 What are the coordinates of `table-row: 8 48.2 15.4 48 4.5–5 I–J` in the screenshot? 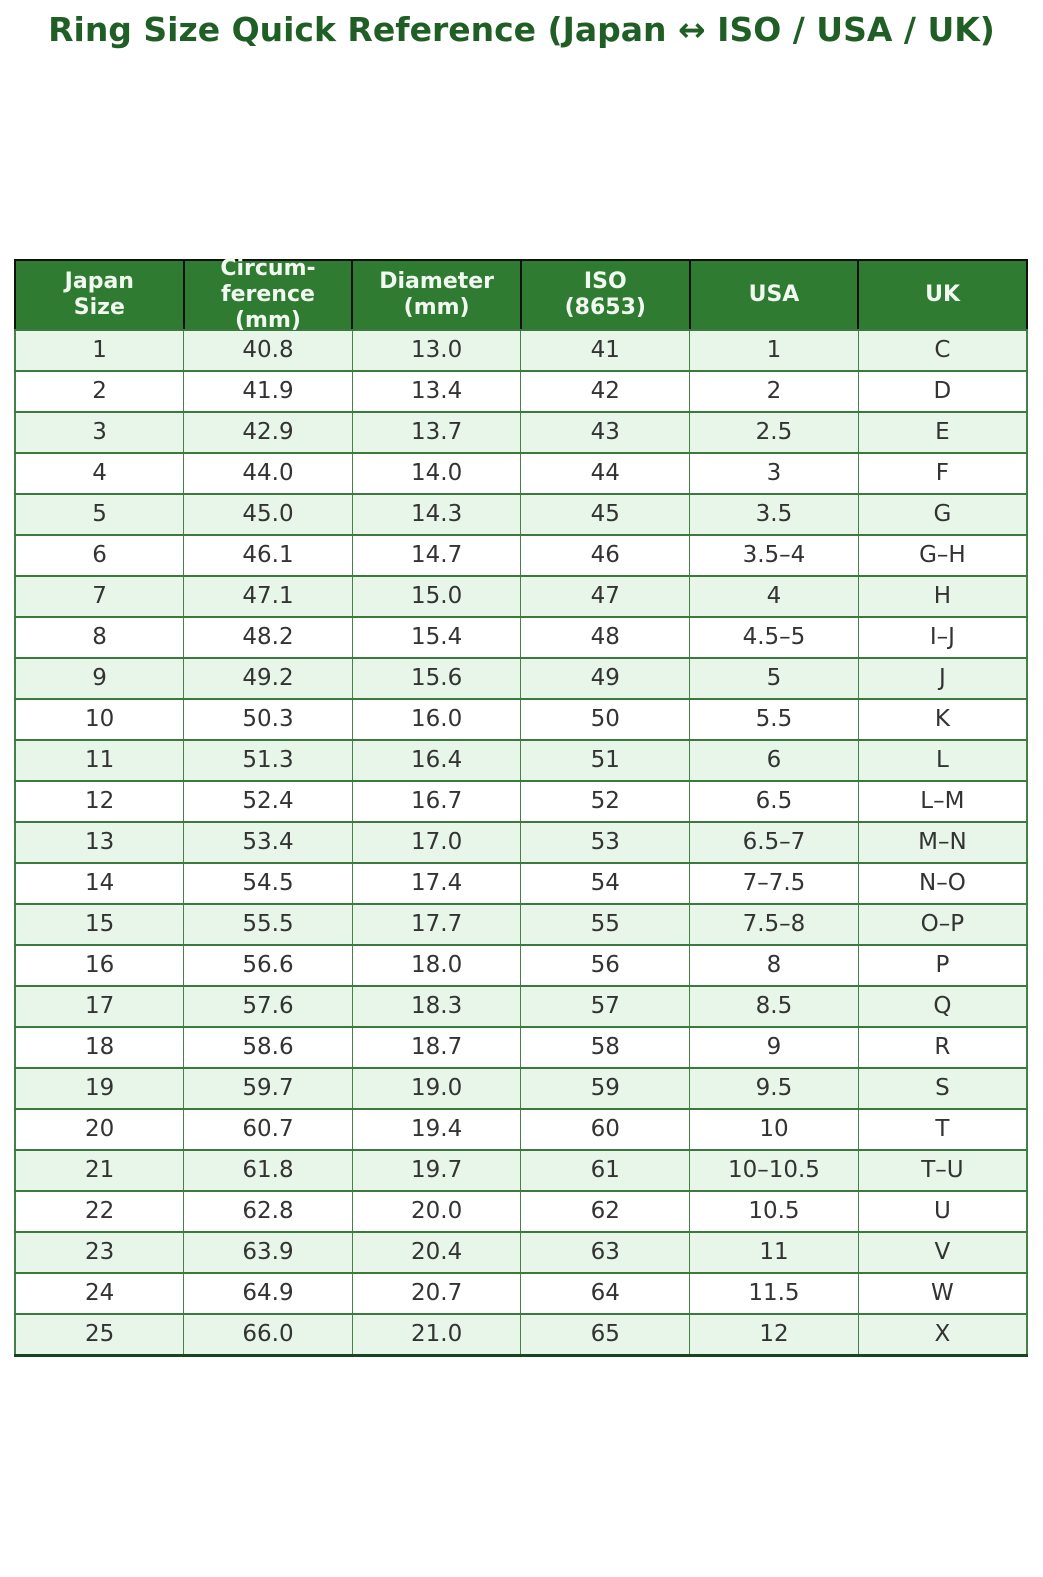 It's located at (521, 637).